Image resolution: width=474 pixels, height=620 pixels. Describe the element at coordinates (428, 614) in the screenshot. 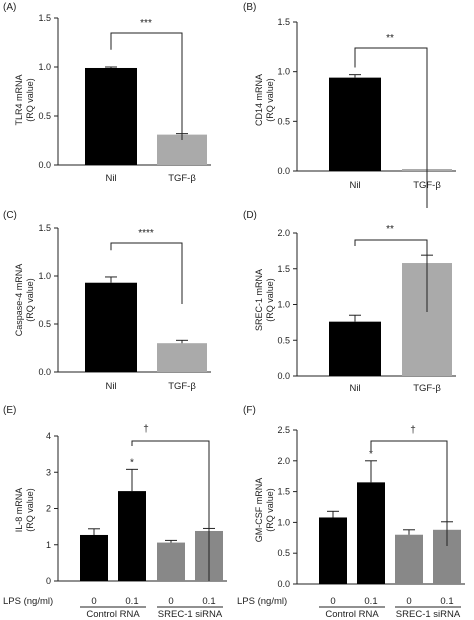

I see `panel-f-group-label: SREC-1 siRNA` at that location.